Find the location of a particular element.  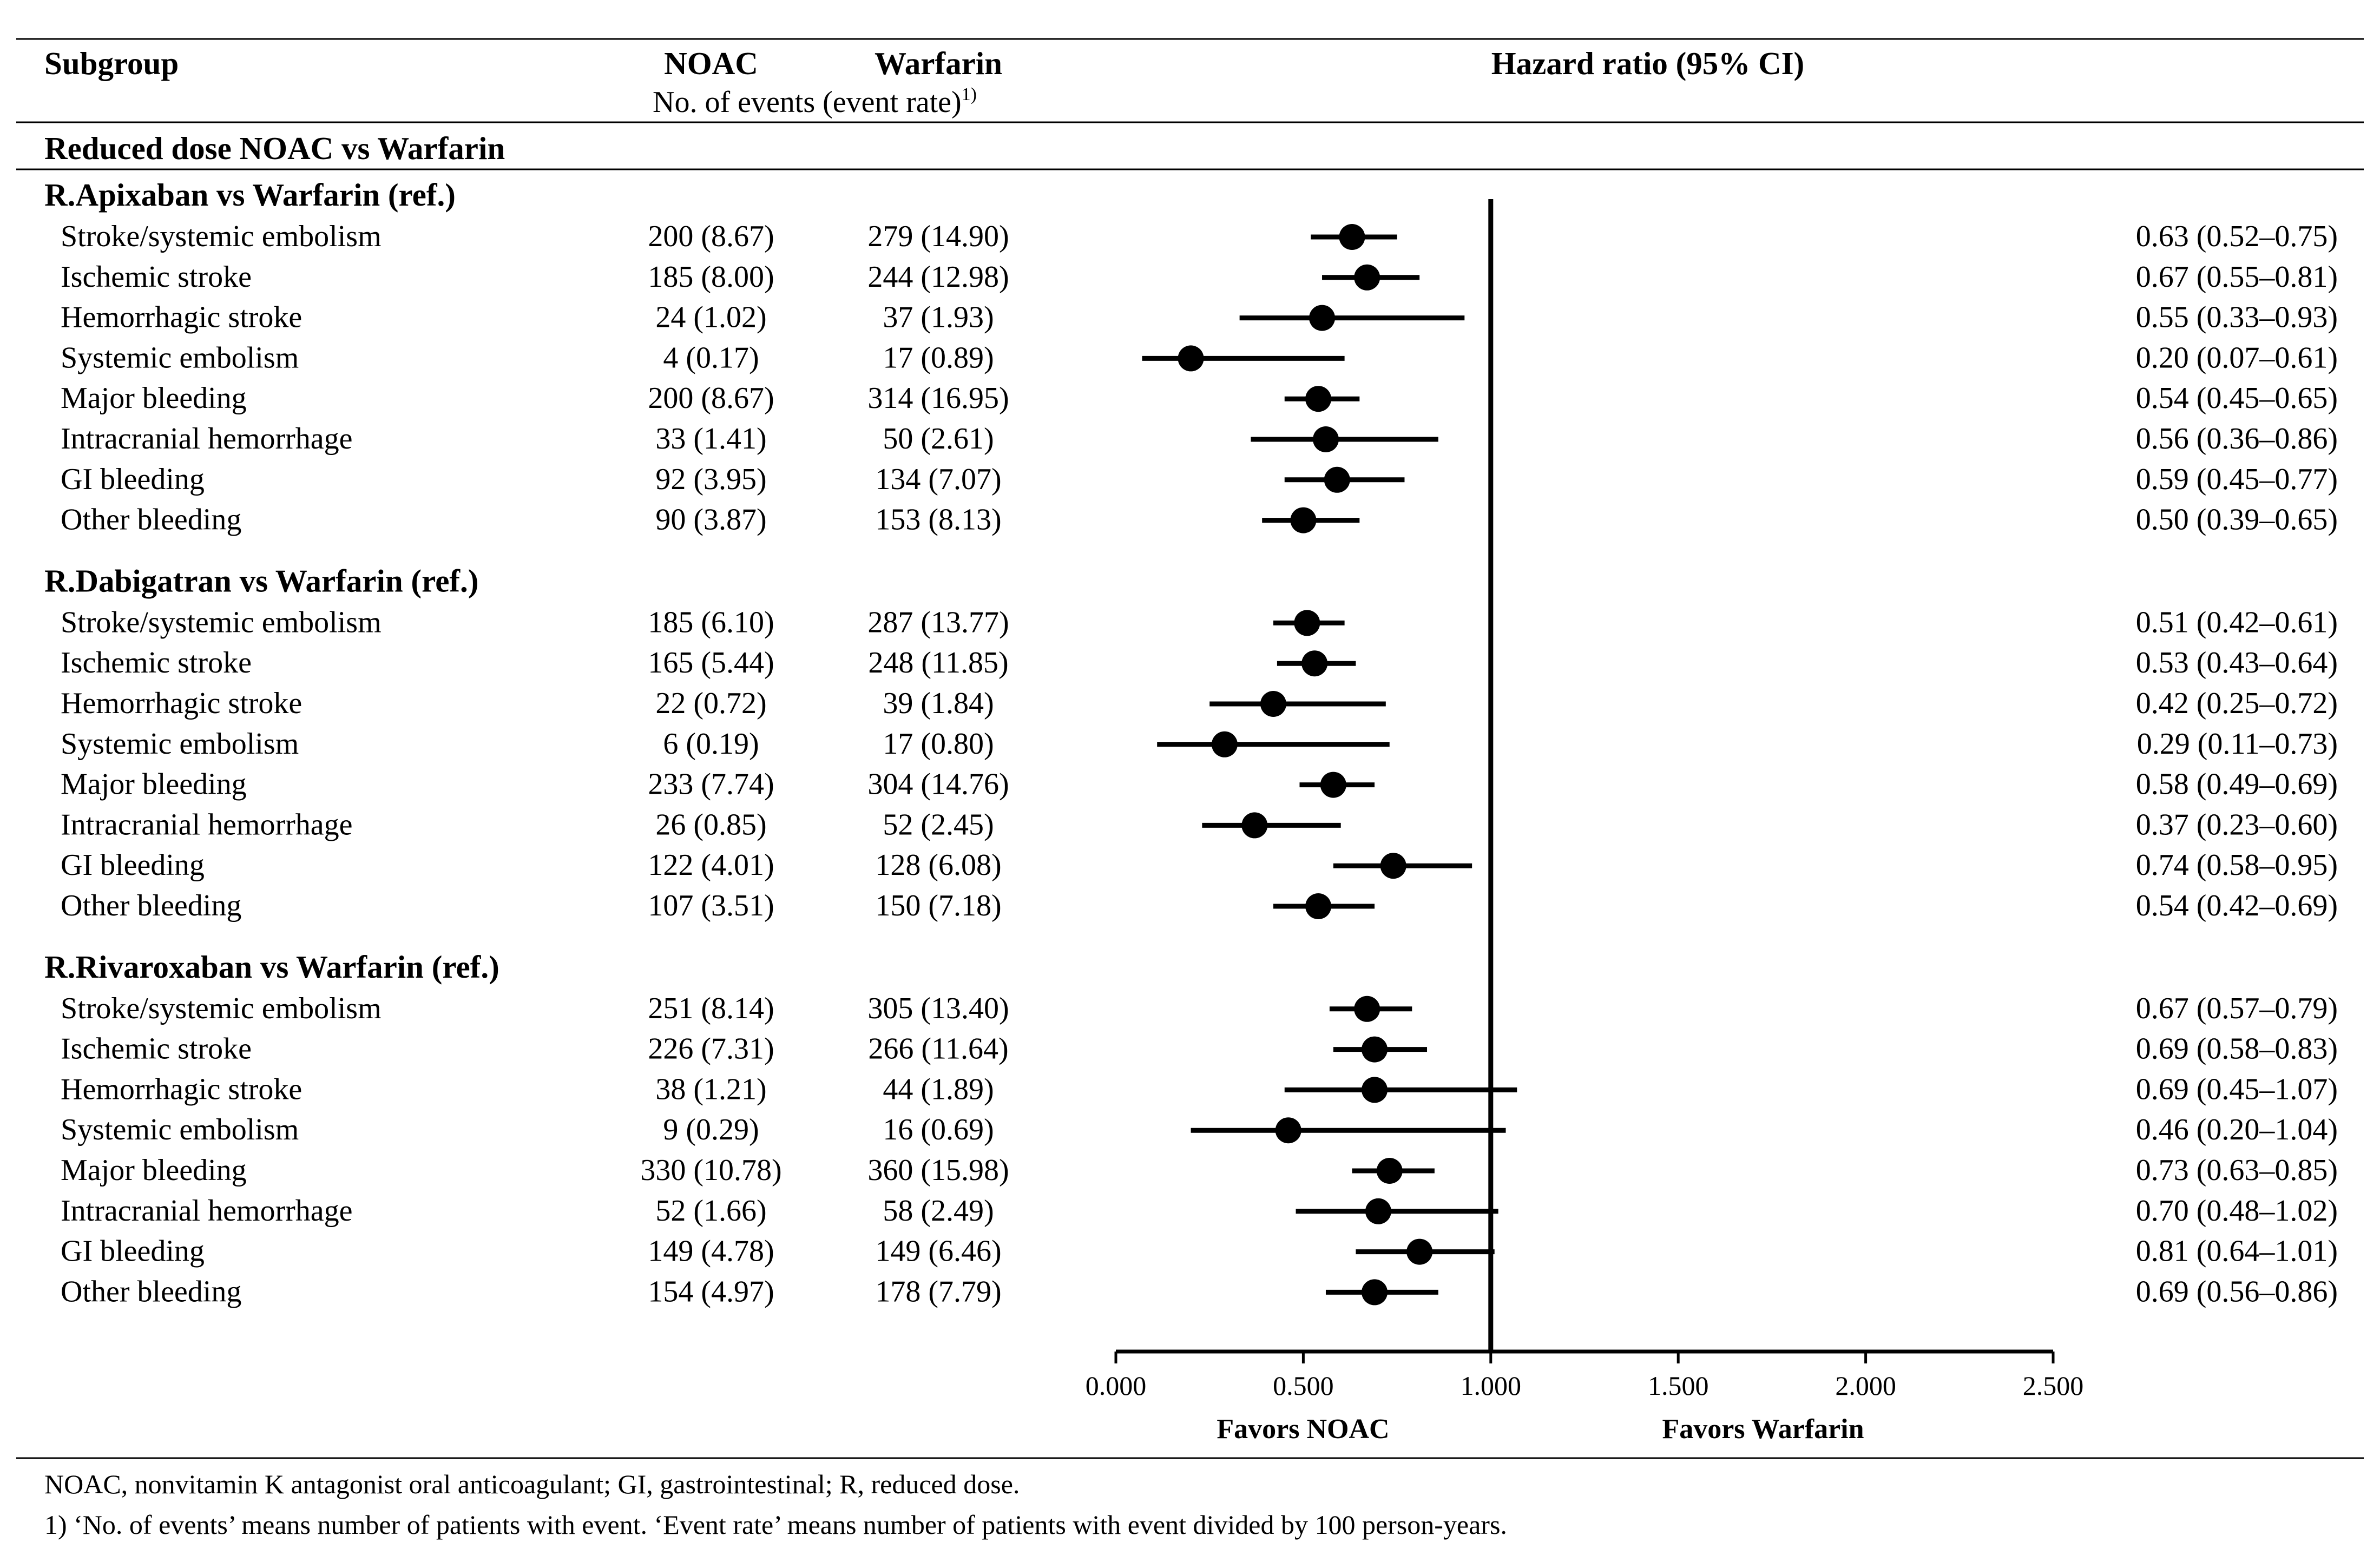

events-subtitle-sup: 1) is located at coordinates (970, 94).